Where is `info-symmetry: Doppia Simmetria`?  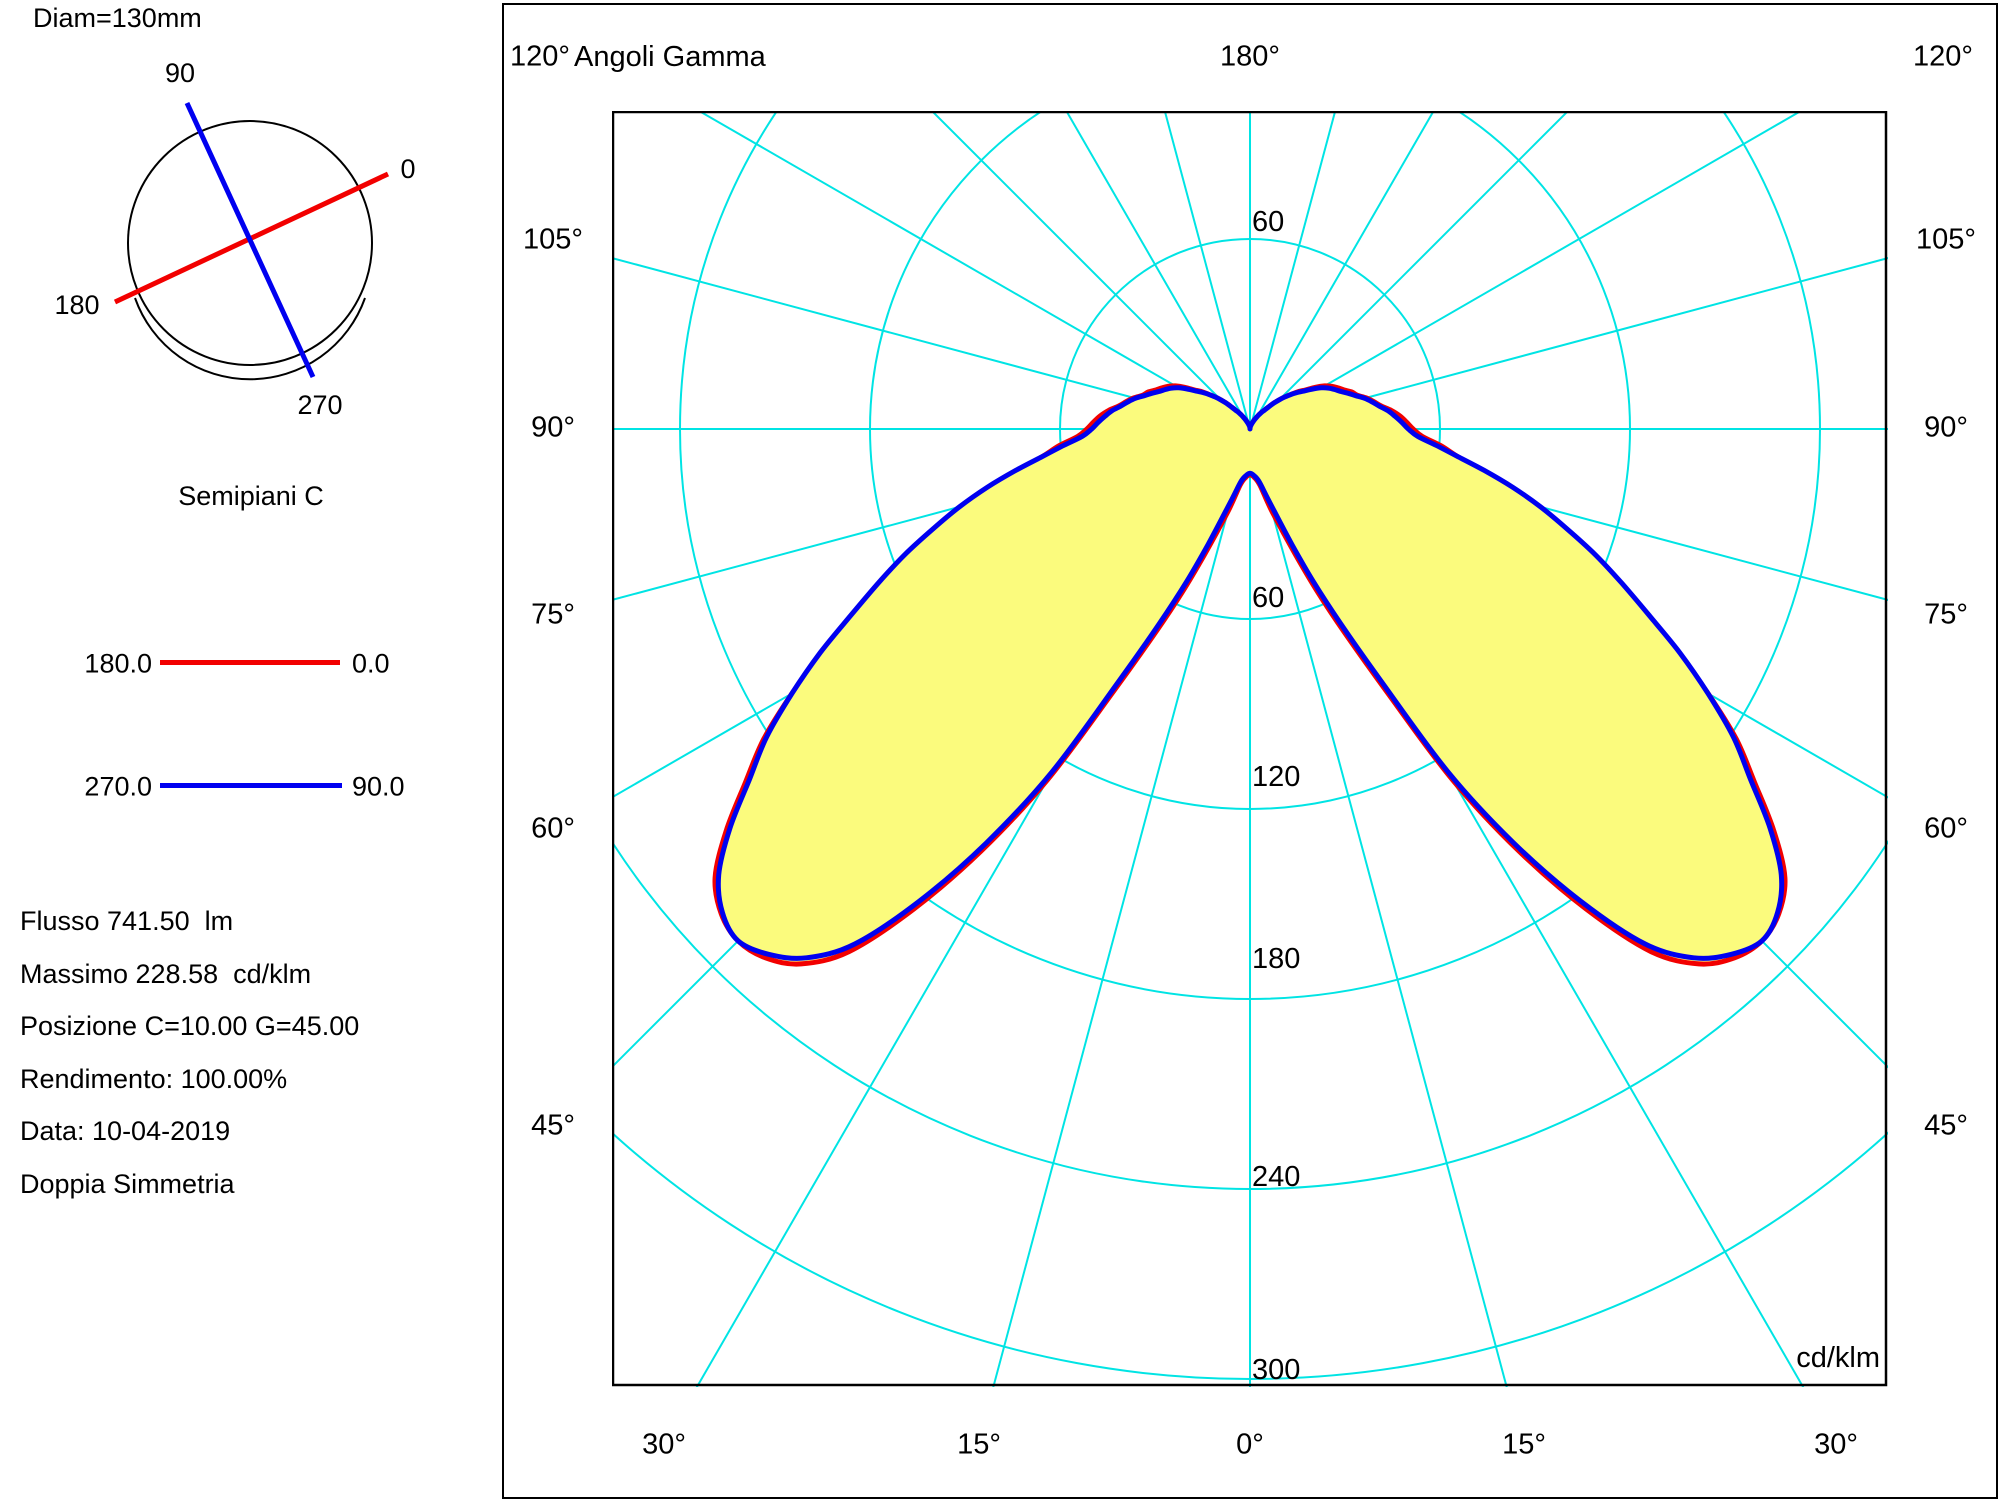 info-symmetry: Doppia Simmetria is located at coordinates (127, 1184).